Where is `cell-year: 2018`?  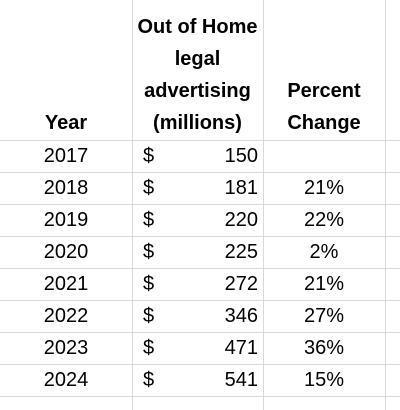 cell-year: 2018 is located at coordinates (66, 188).